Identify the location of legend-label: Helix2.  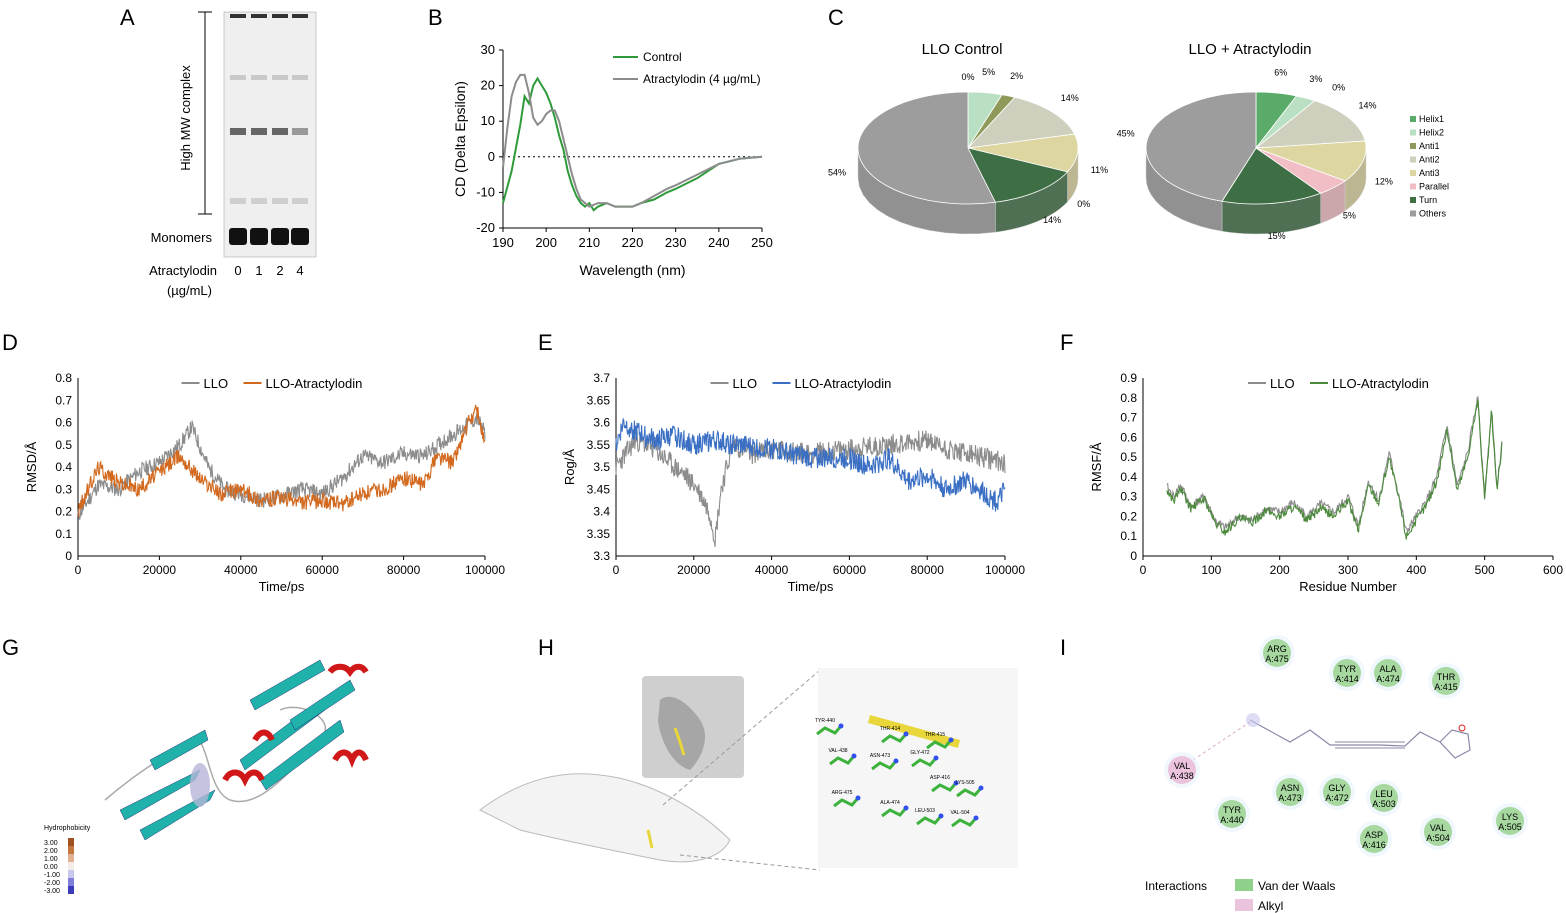
(1431, 133).